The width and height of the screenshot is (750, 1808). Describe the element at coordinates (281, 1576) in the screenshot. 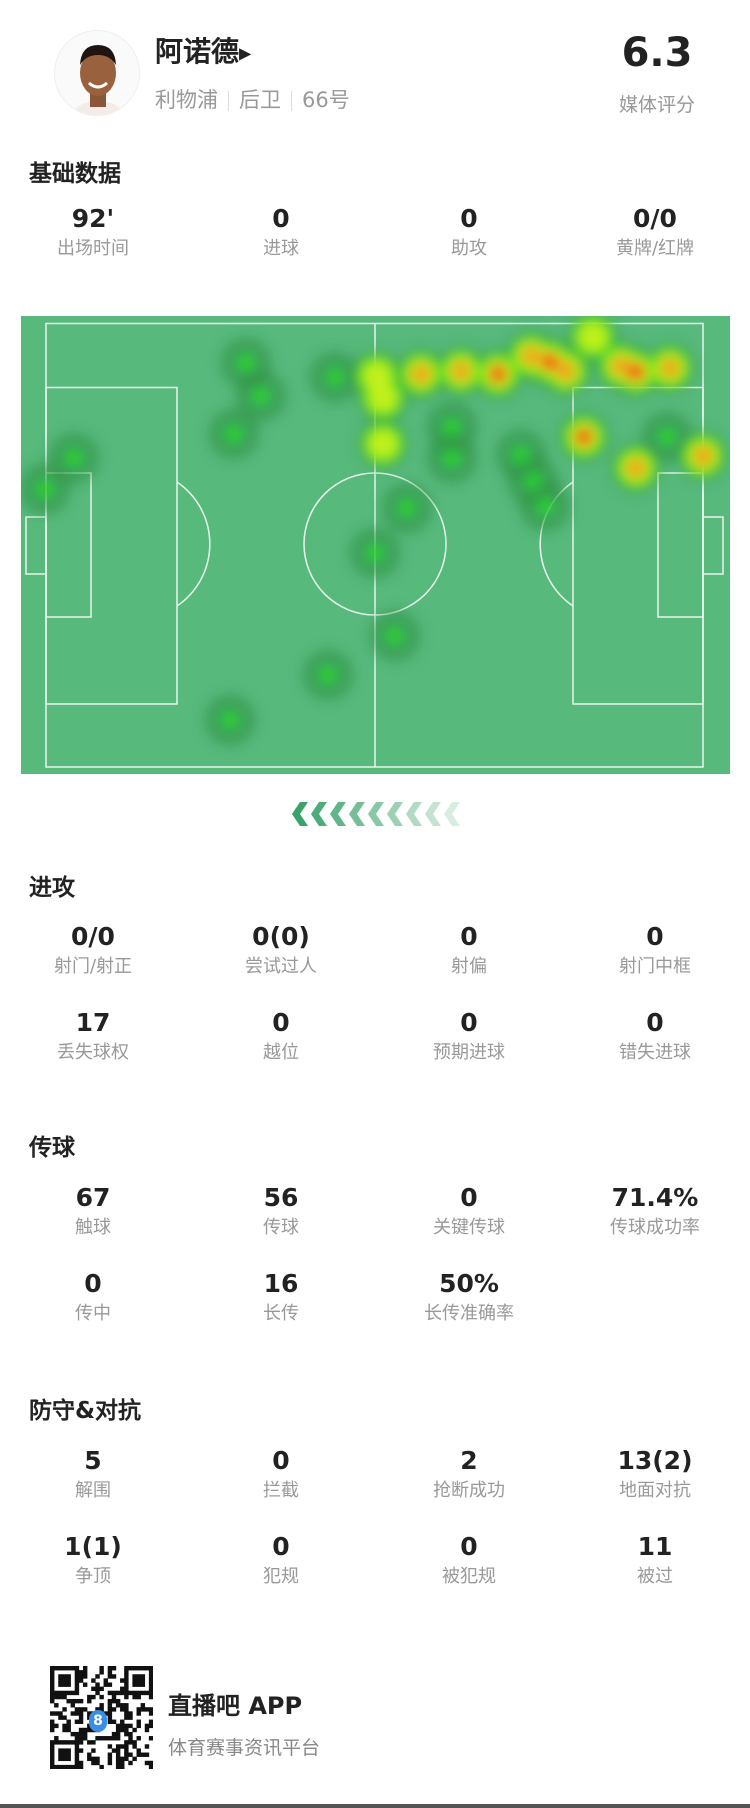

I see `stat-label: 犯规` at that location.